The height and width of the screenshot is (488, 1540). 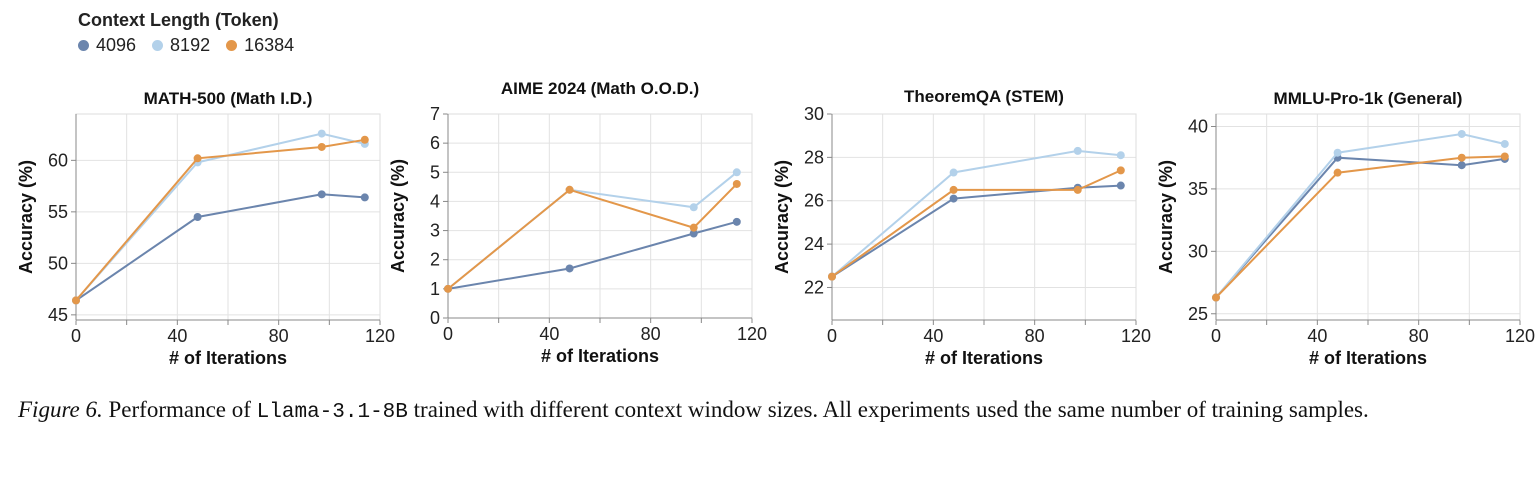 I want to click on y-tick-label: 3, so click(x=435, y=231).